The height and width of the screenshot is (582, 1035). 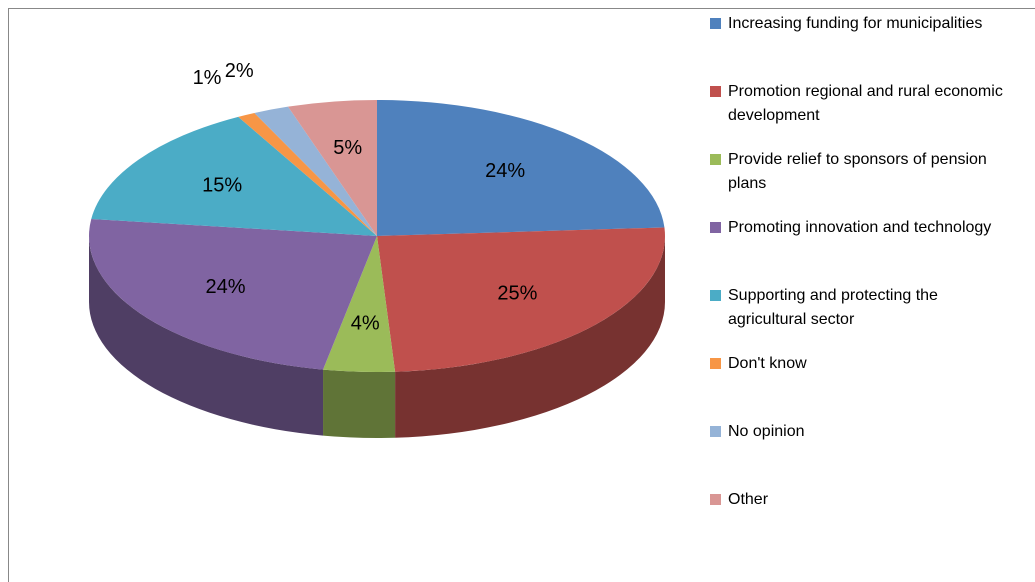 I want to click on data-label: 25%, so click(x=517, y=294).